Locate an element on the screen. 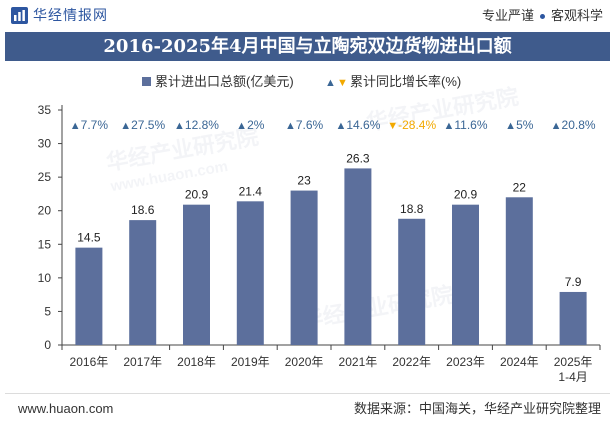 This screenshot has height=427, width=615. growth-rate-label: ▲7.7% is located at coordinates (89, 125).